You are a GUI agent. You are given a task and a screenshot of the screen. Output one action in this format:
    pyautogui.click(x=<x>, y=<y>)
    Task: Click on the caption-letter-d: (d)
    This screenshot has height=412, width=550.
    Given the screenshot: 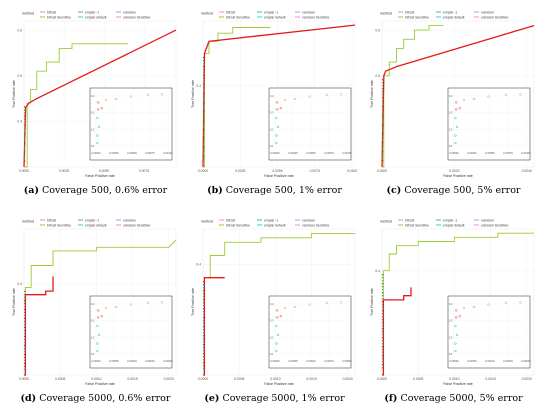 What is the action you would take?
    pyautogui.click(x=28, y=398)
    